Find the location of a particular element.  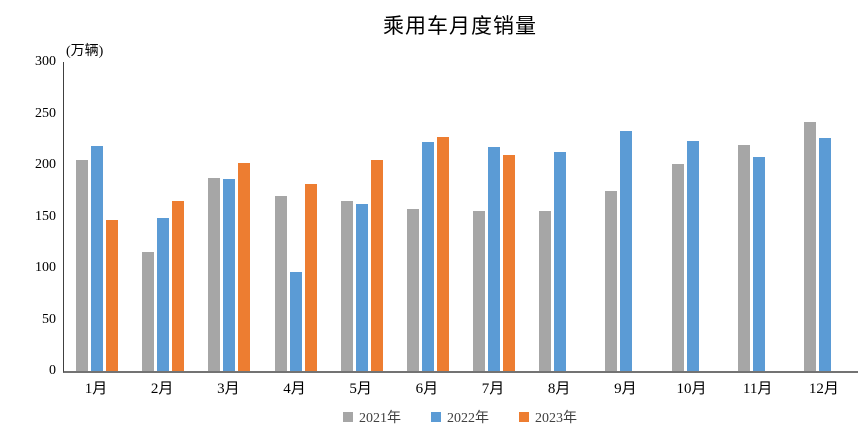

bar-group-9月 is located at coordinates (626, 250).